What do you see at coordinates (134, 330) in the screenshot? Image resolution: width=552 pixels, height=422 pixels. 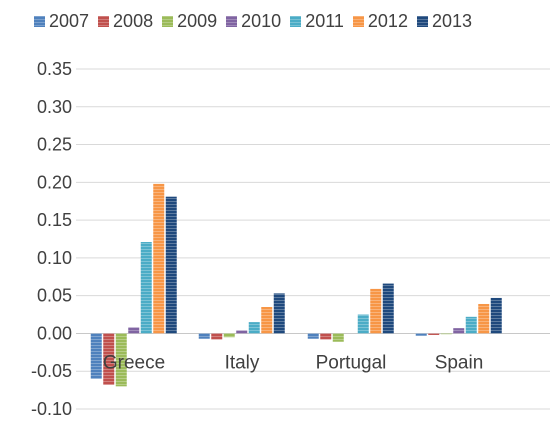 I see `bar-greece-2010` at bounding box center [134, 330].